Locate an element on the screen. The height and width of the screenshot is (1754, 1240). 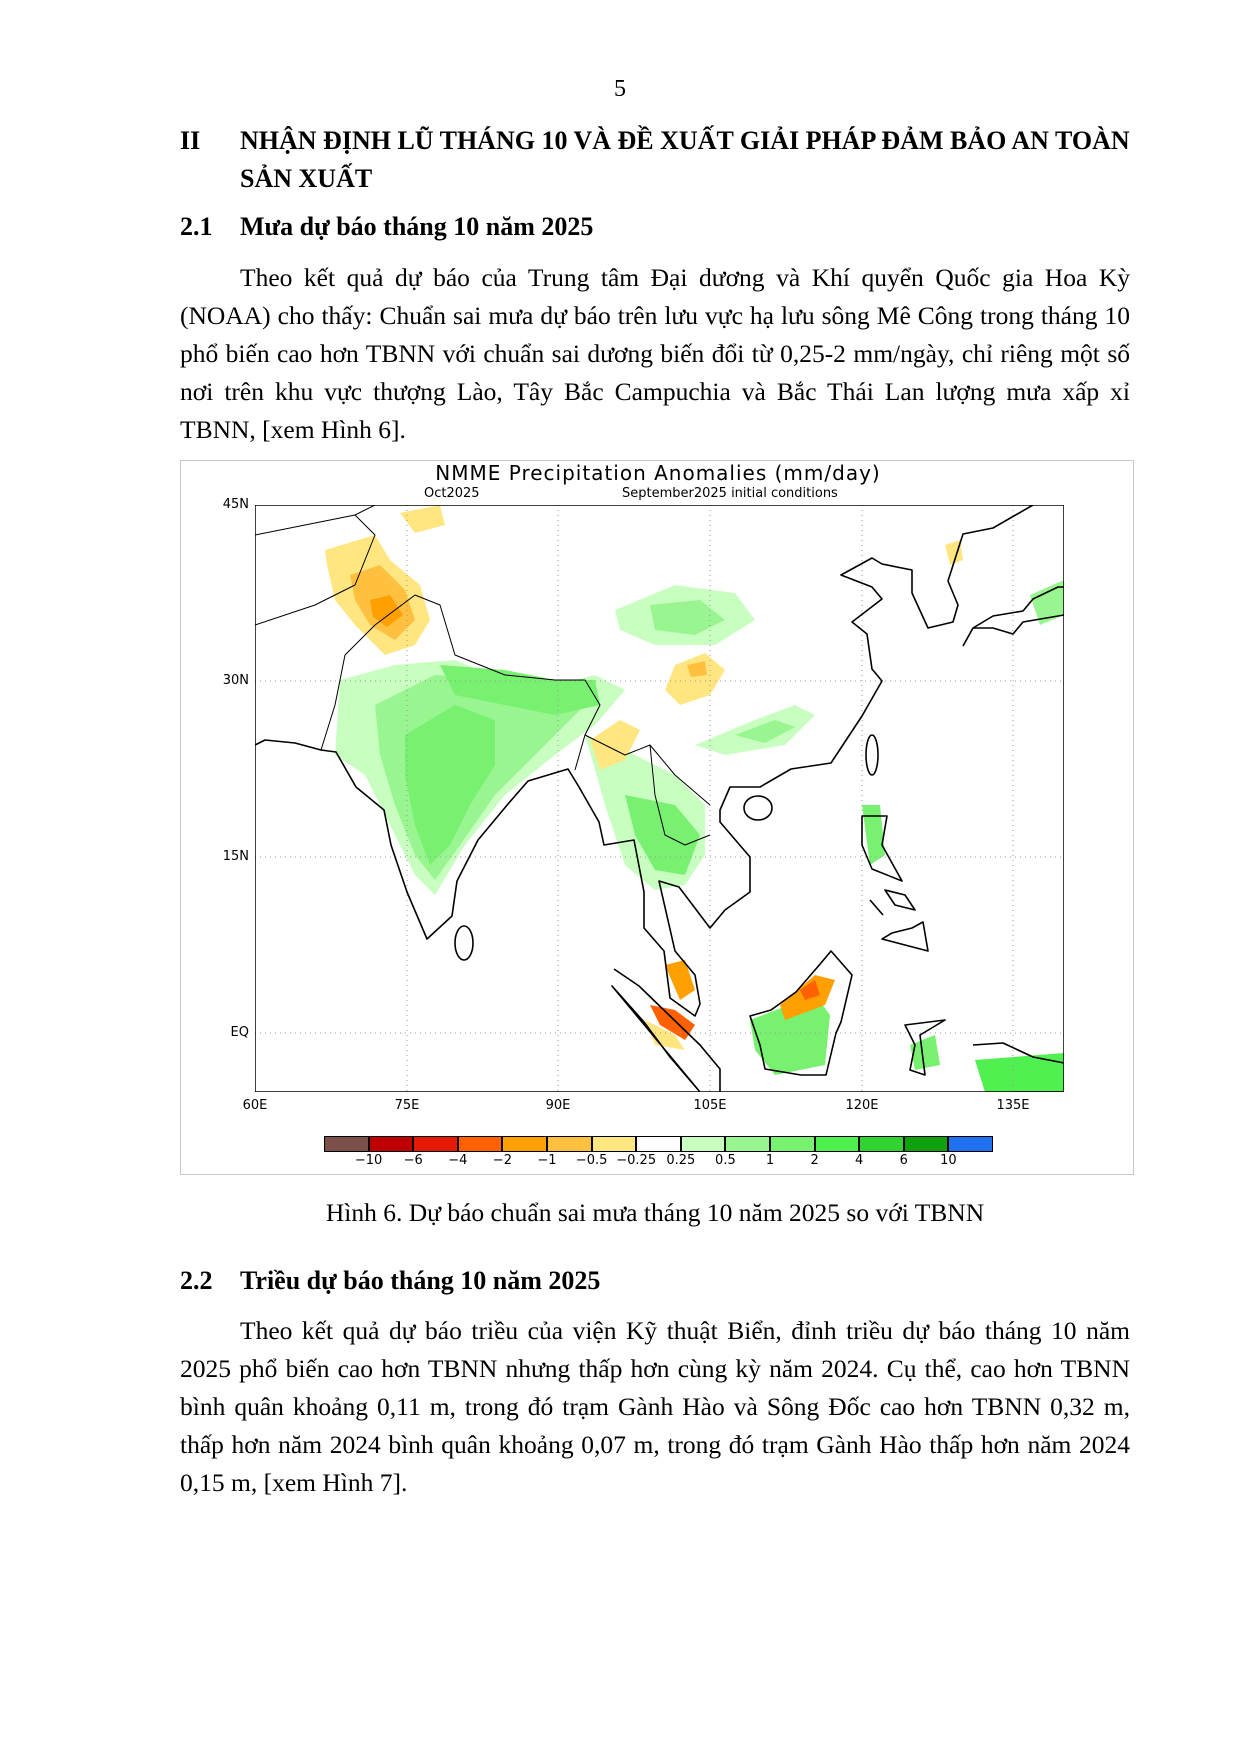
subsection-number: 2.2 is located at coordinates (196, 1280).